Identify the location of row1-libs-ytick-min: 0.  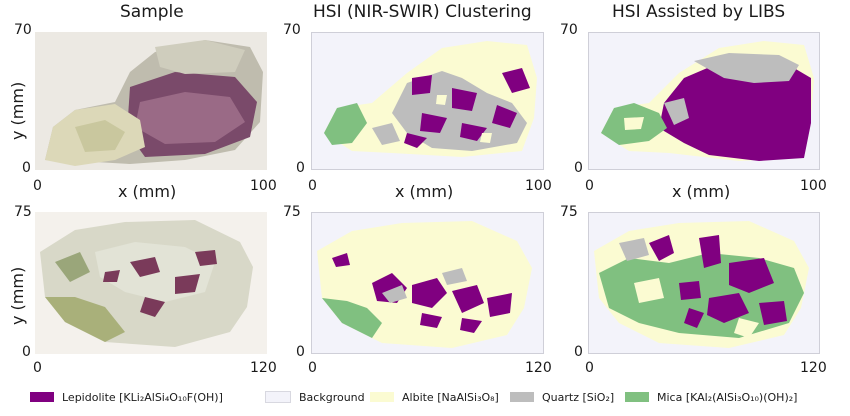
(578, 168).